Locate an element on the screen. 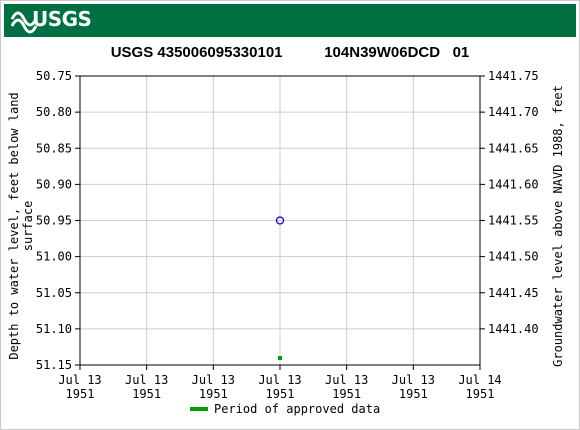 The image size is (580, 430). data-marks is located at coordinates (280, 288).